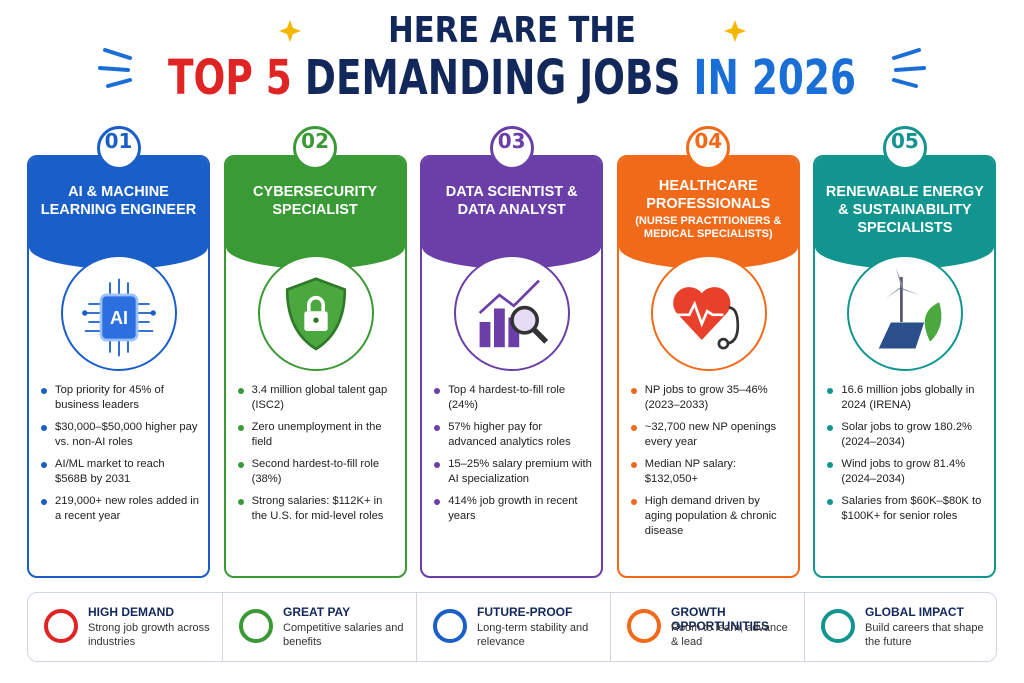  I want to click on illustration: AI, so click(119, 313).